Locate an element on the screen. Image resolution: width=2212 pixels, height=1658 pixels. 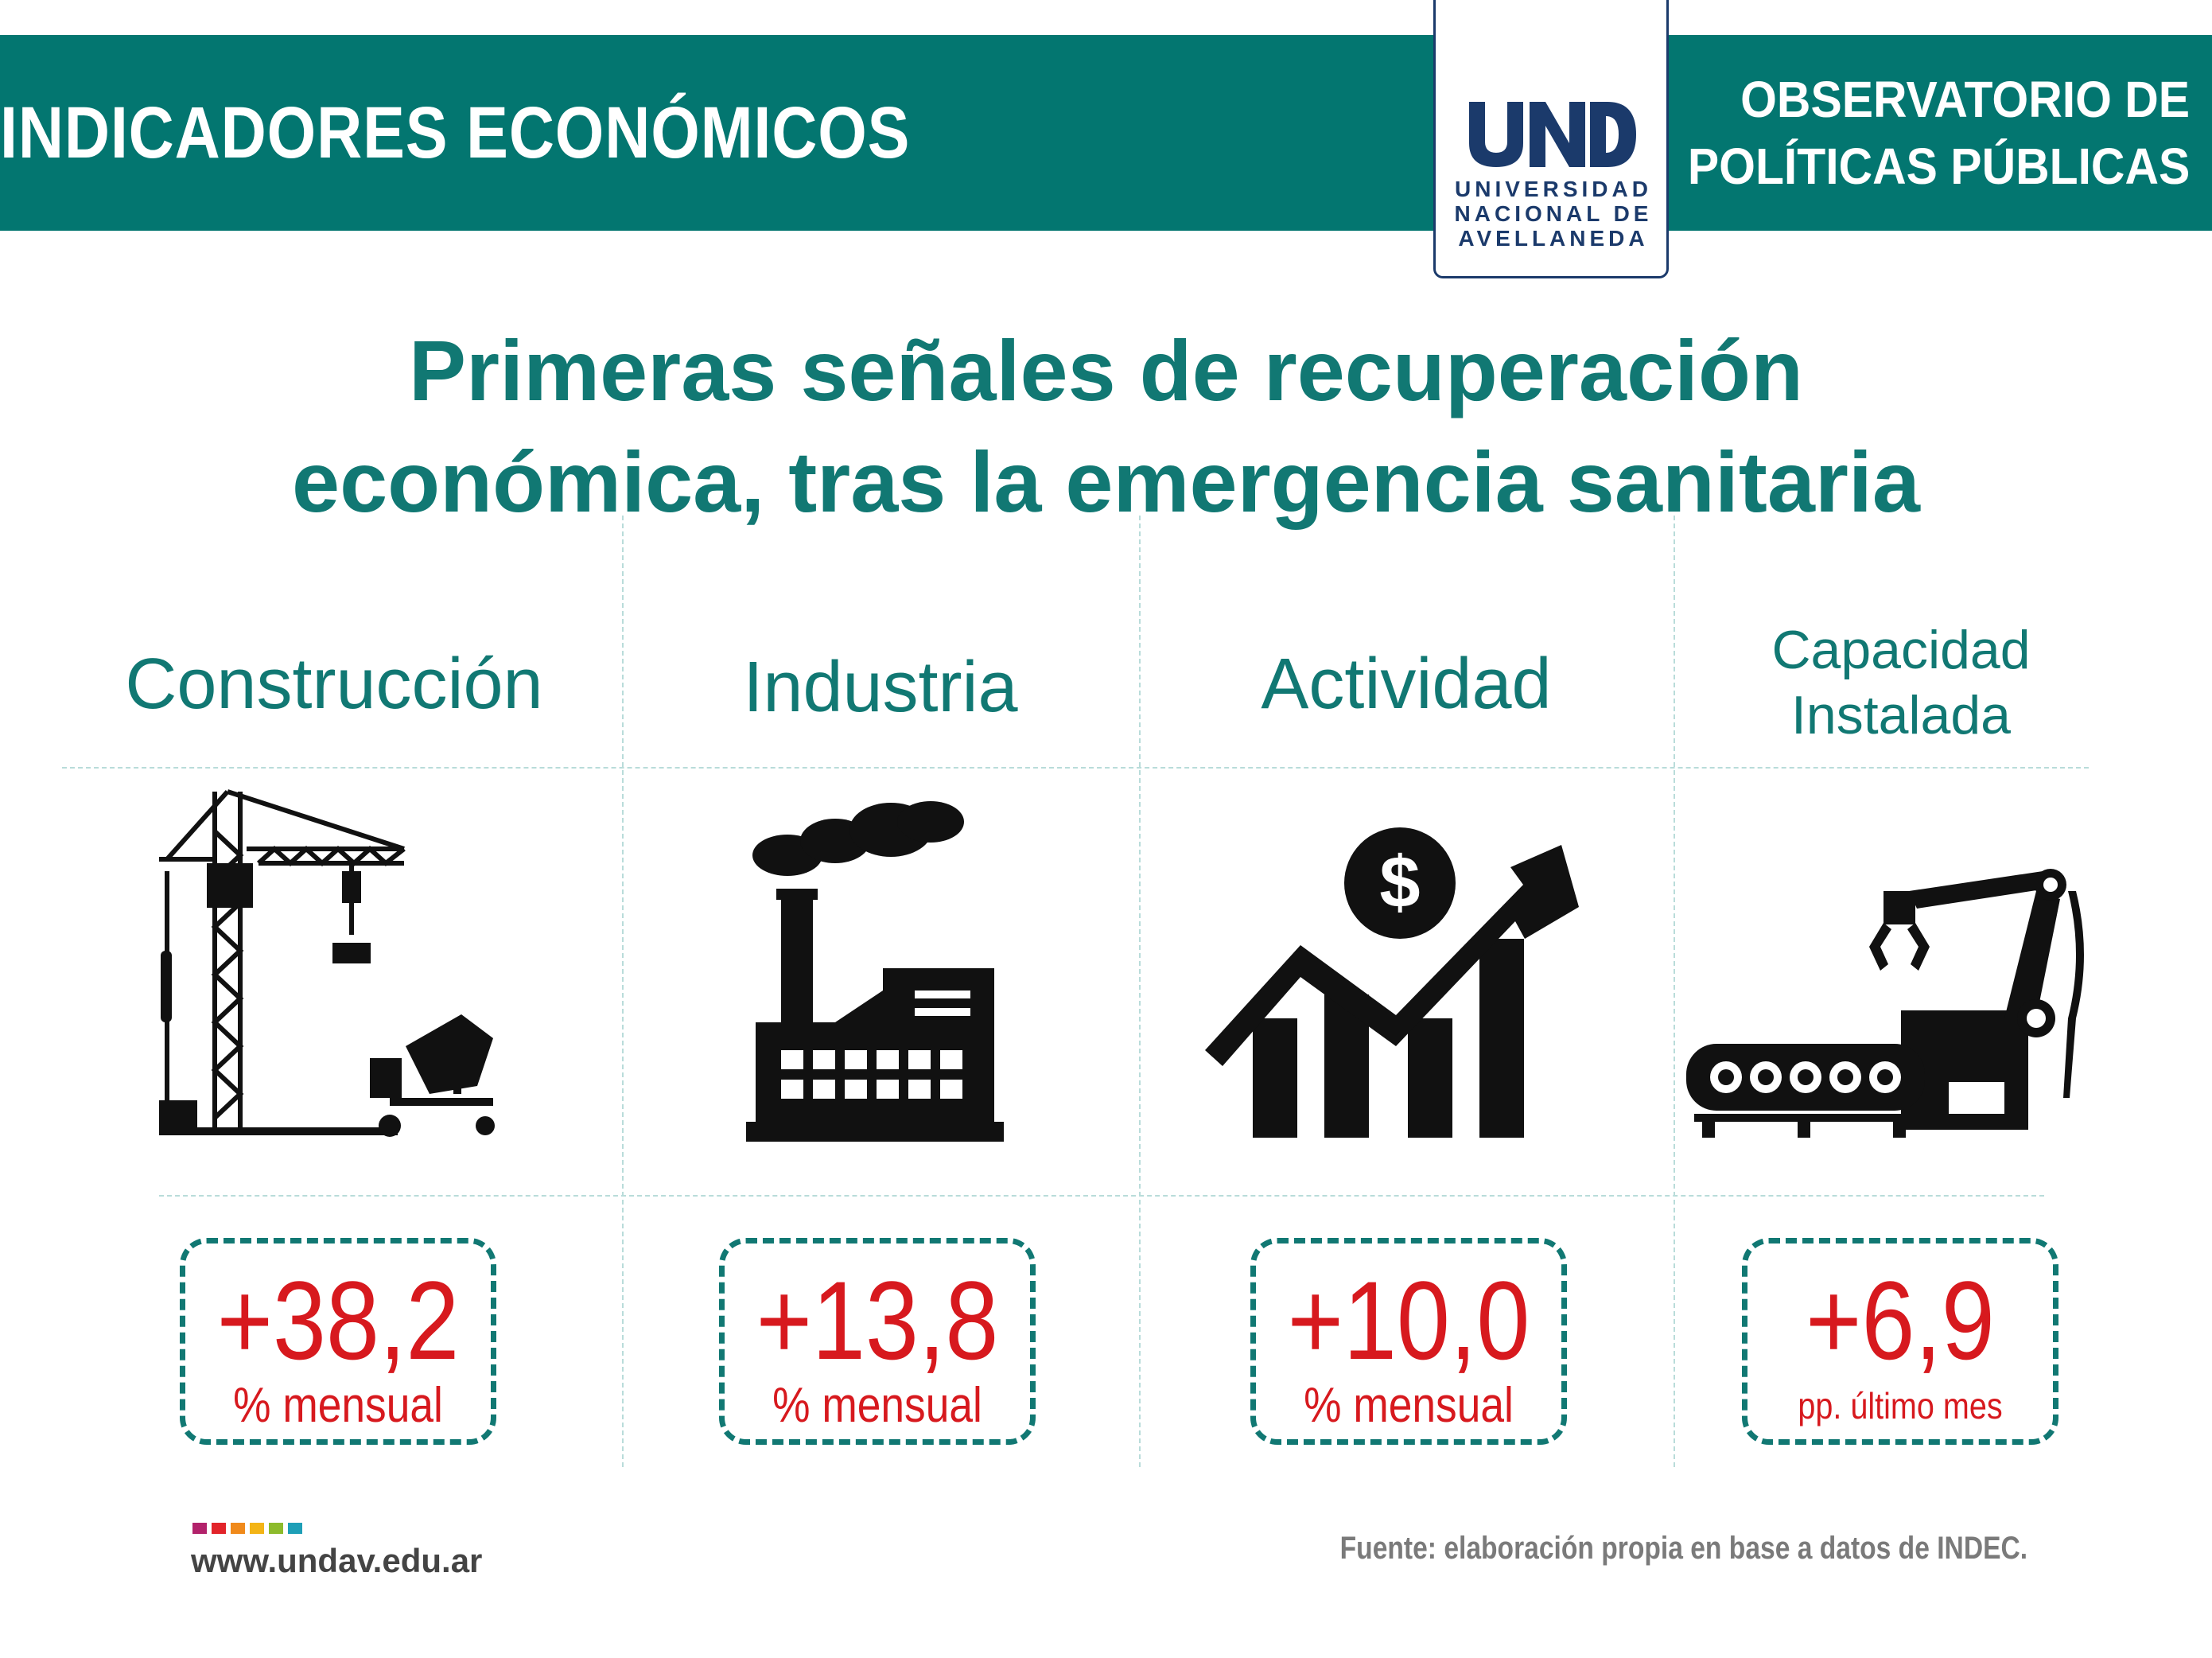
value-box-industria: +13,8 % mensual is located at coordinates (877, 1341).